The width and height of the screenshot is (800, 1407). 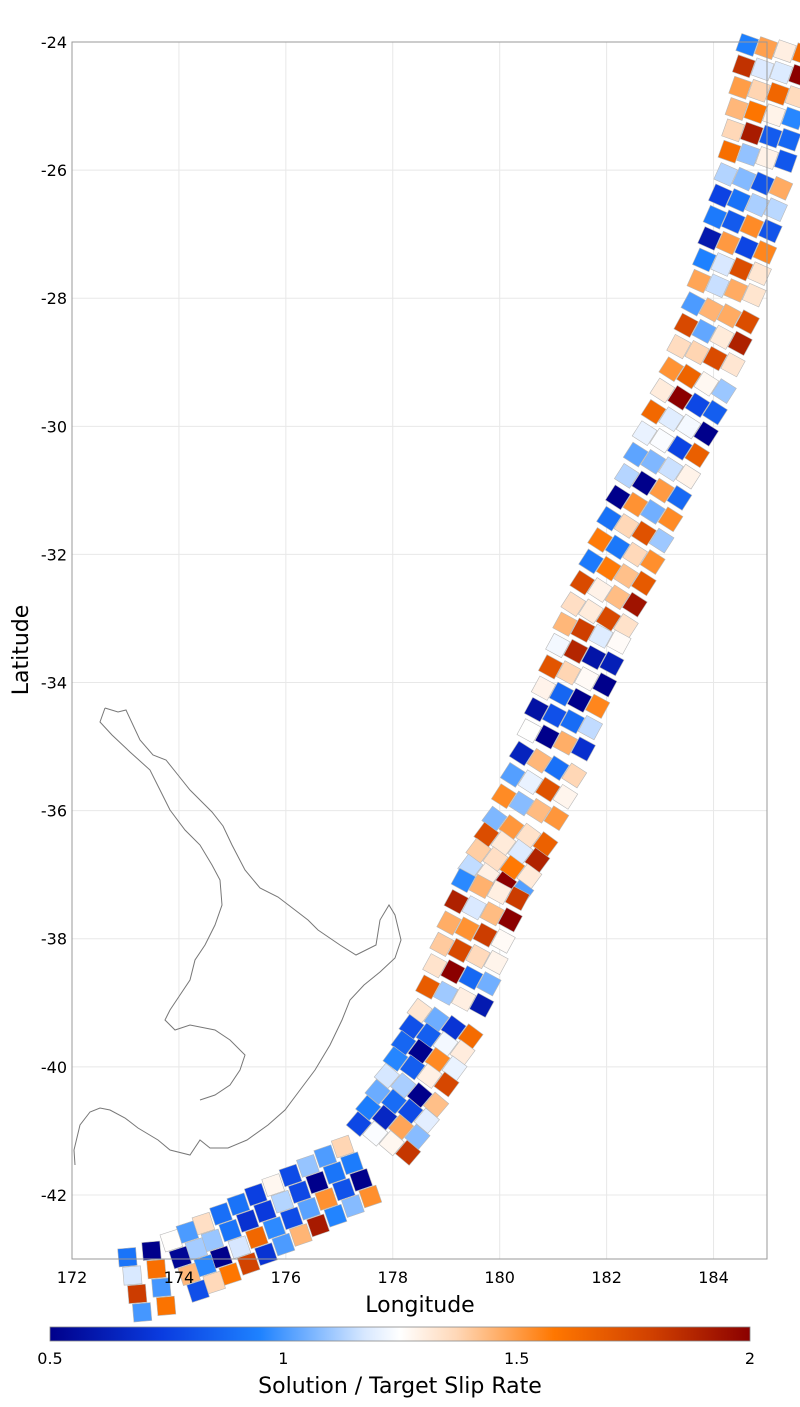 What do you see at coordinates (179, 1277) in the screenshot?
I see `x-tick-label: 174` at bounding box center [179, 1277].